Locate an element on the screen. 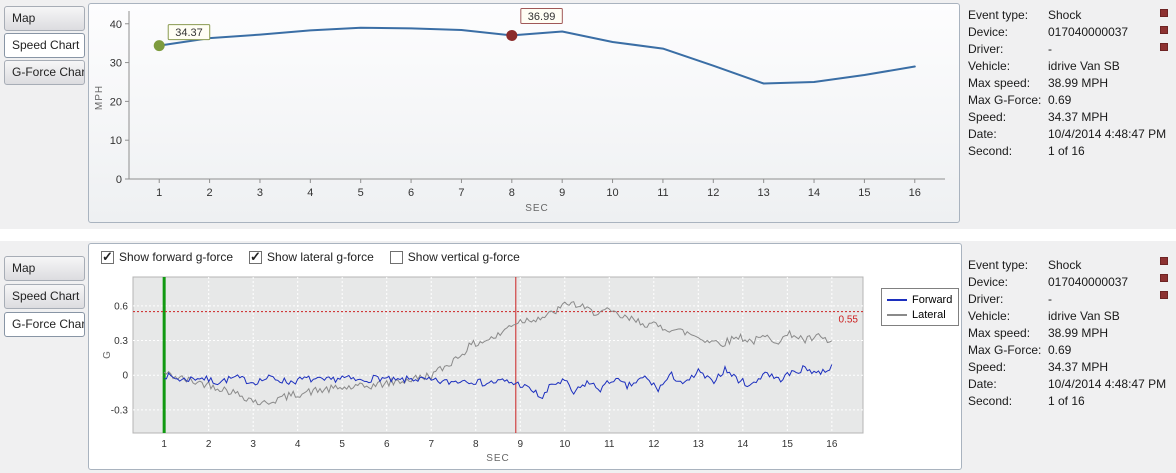 This screenshot has height=473, width=1176. info-value: 38.99 MPH is located at coordinates (1078, 333).